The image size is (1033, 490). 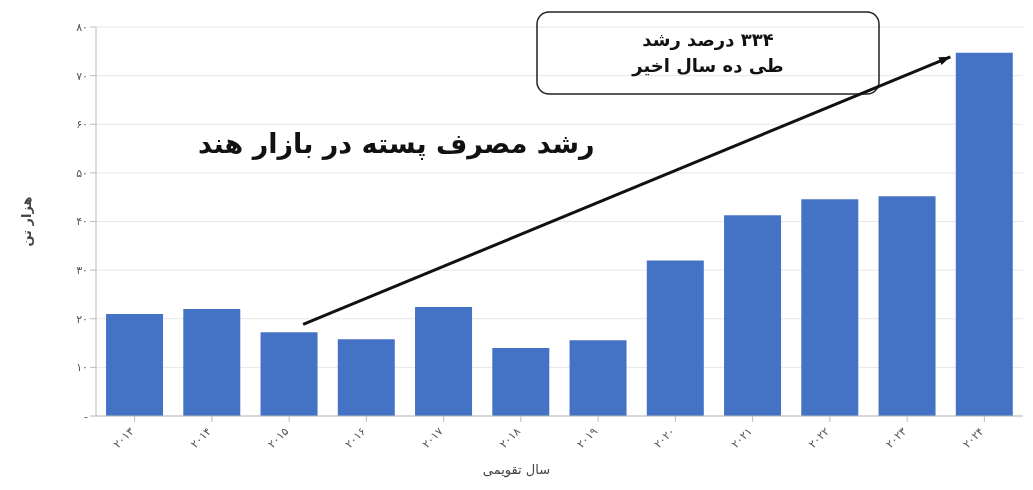 What do you see at coordinates (82, 319) in the screenshot?
I see `y-tick-label: ۲۰` at bounding box center [82, 319].